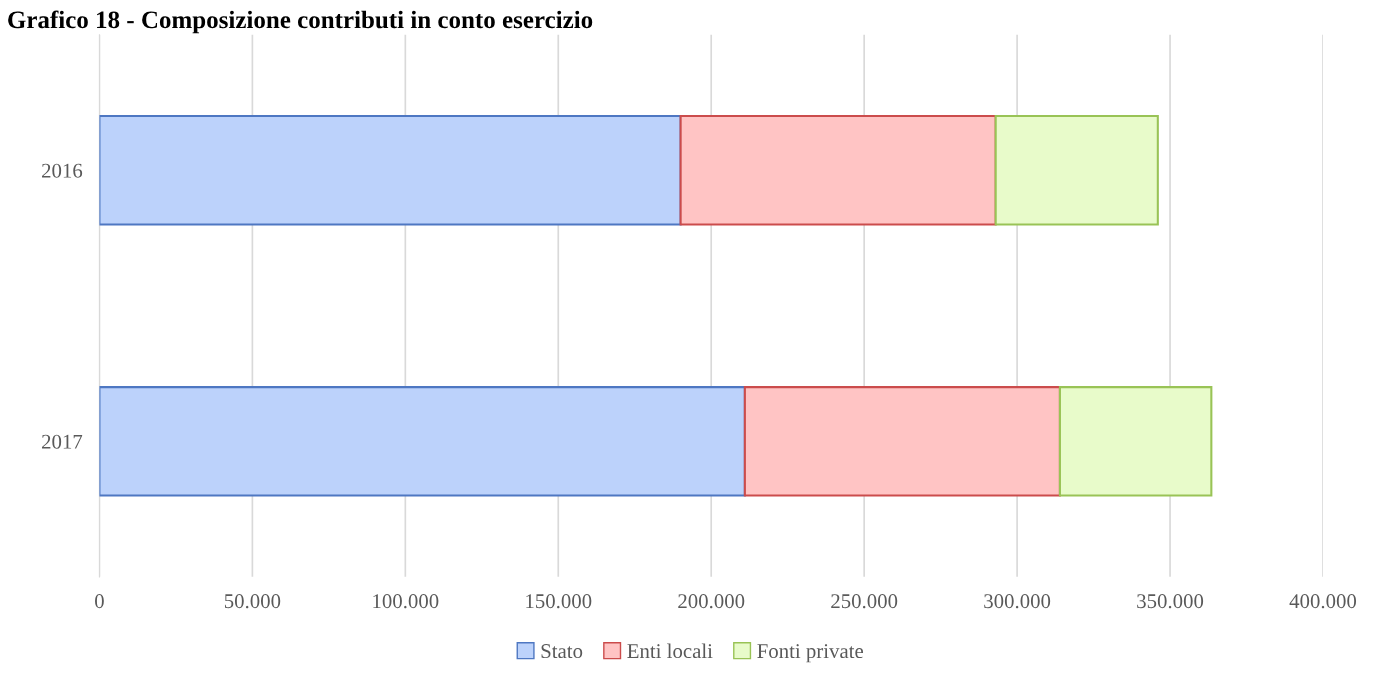 Image resolution: width=1381 pixels, height=695 pixels. What do you see at coordinates (864, 601) in the screenshot?
I see `x-tick-label: 250.000` at bounding box center [864, 601].